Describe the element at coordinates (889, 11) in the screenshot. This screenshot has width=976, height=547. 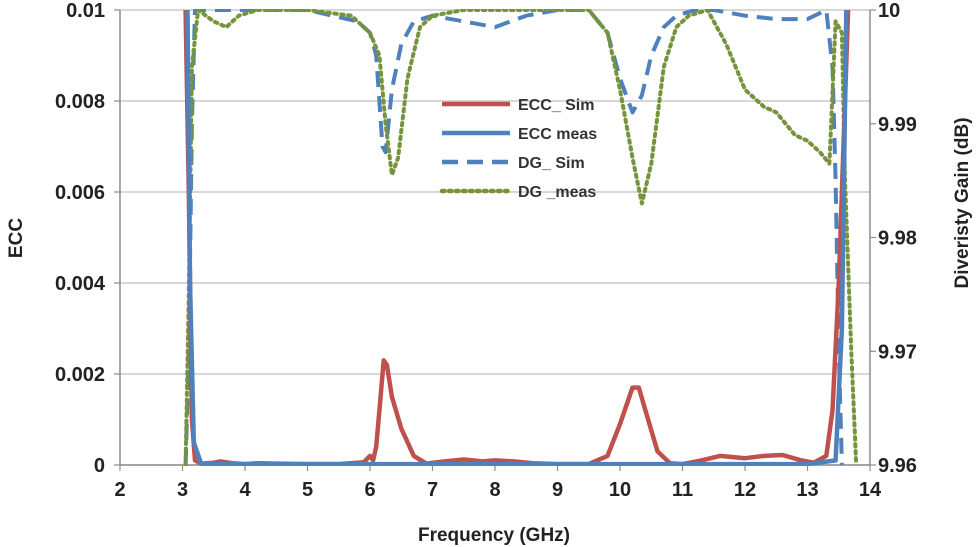
I see `y2-tick-label: 10` at that location.